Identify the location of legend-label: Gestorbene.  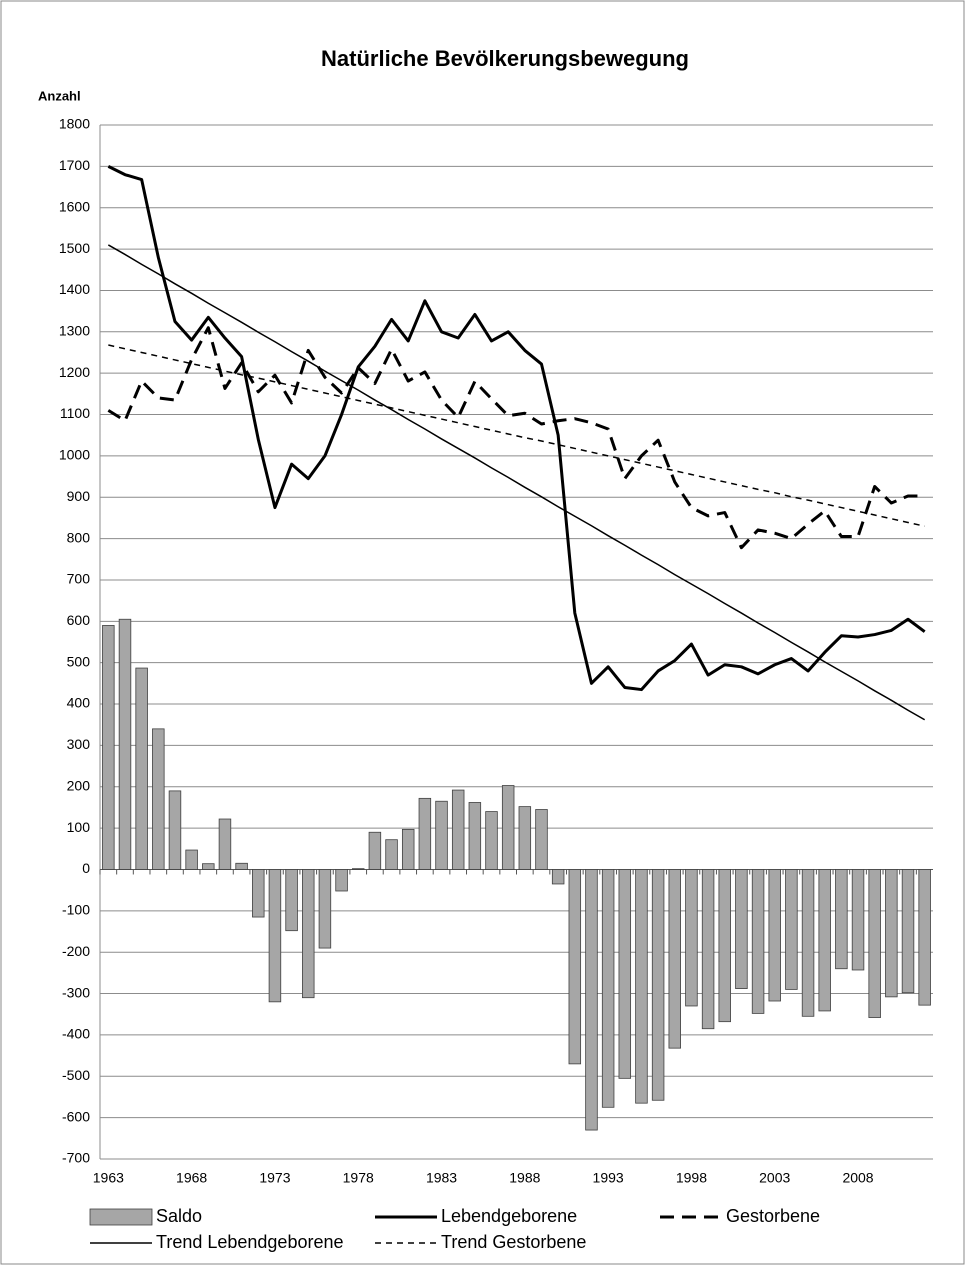
(773, 1216).